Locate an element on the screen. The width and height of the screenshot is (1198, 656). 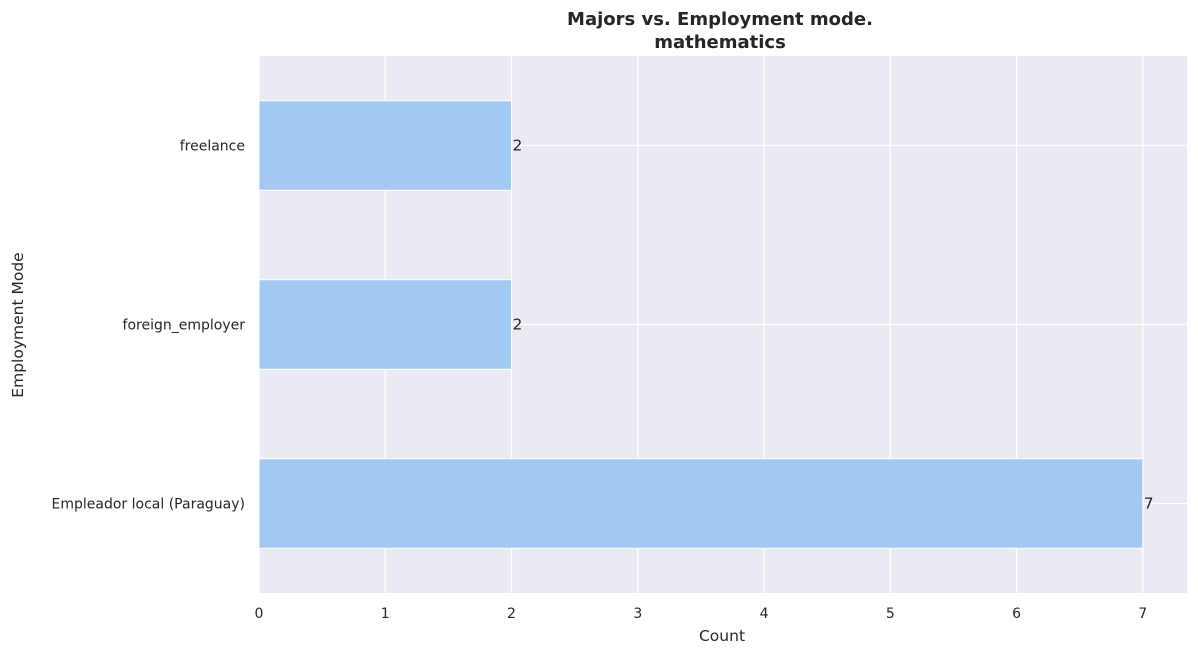
bar-value-label: 7 is located at coordinates (1149, 504).